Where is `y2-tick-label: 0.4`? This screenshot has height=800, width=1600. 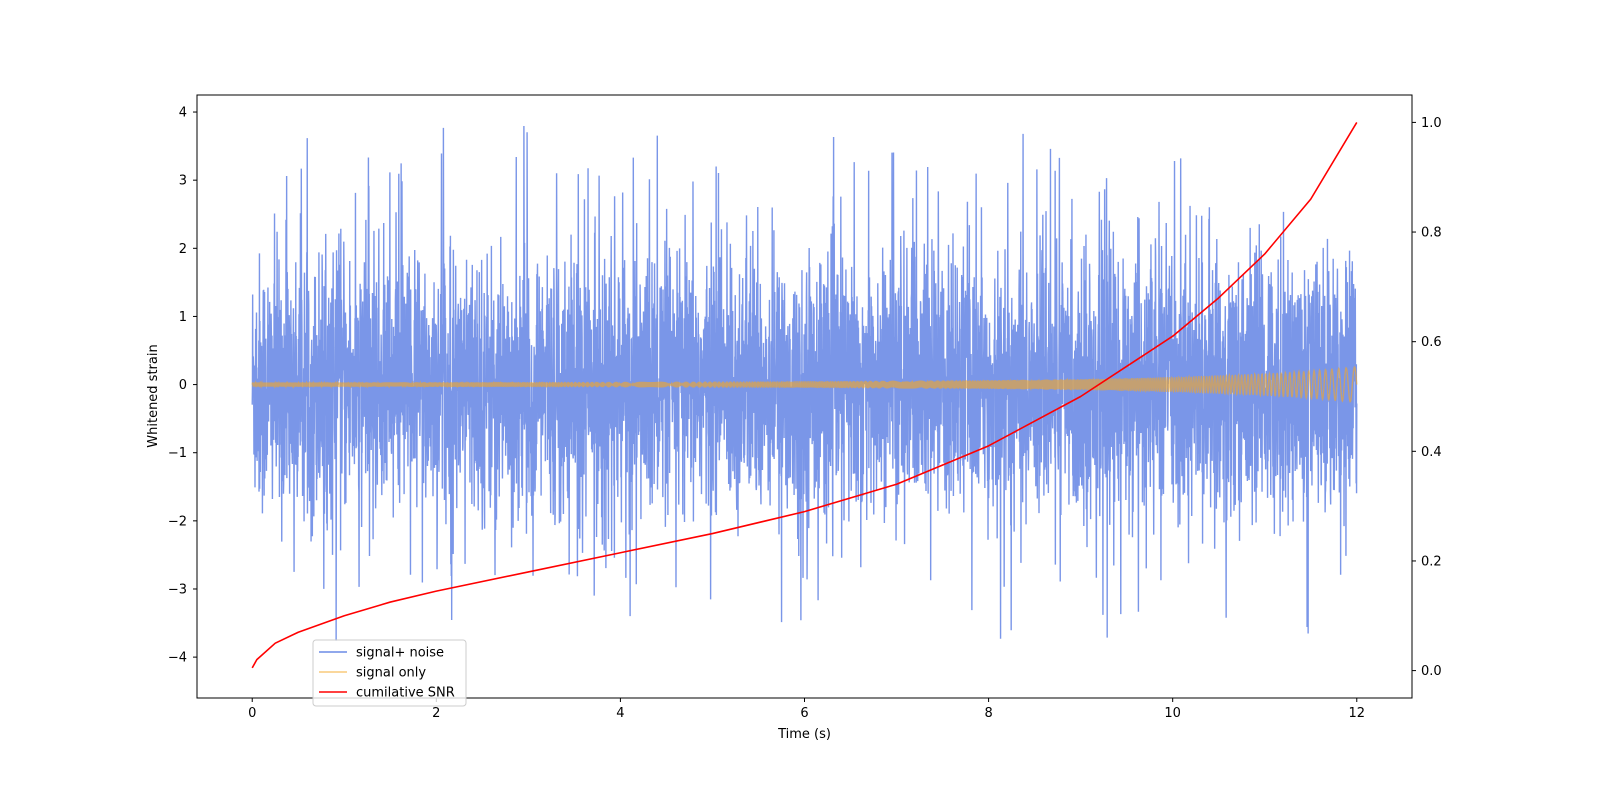
y2-tick-label: 0.4 is located at coordinates (1431, 452).